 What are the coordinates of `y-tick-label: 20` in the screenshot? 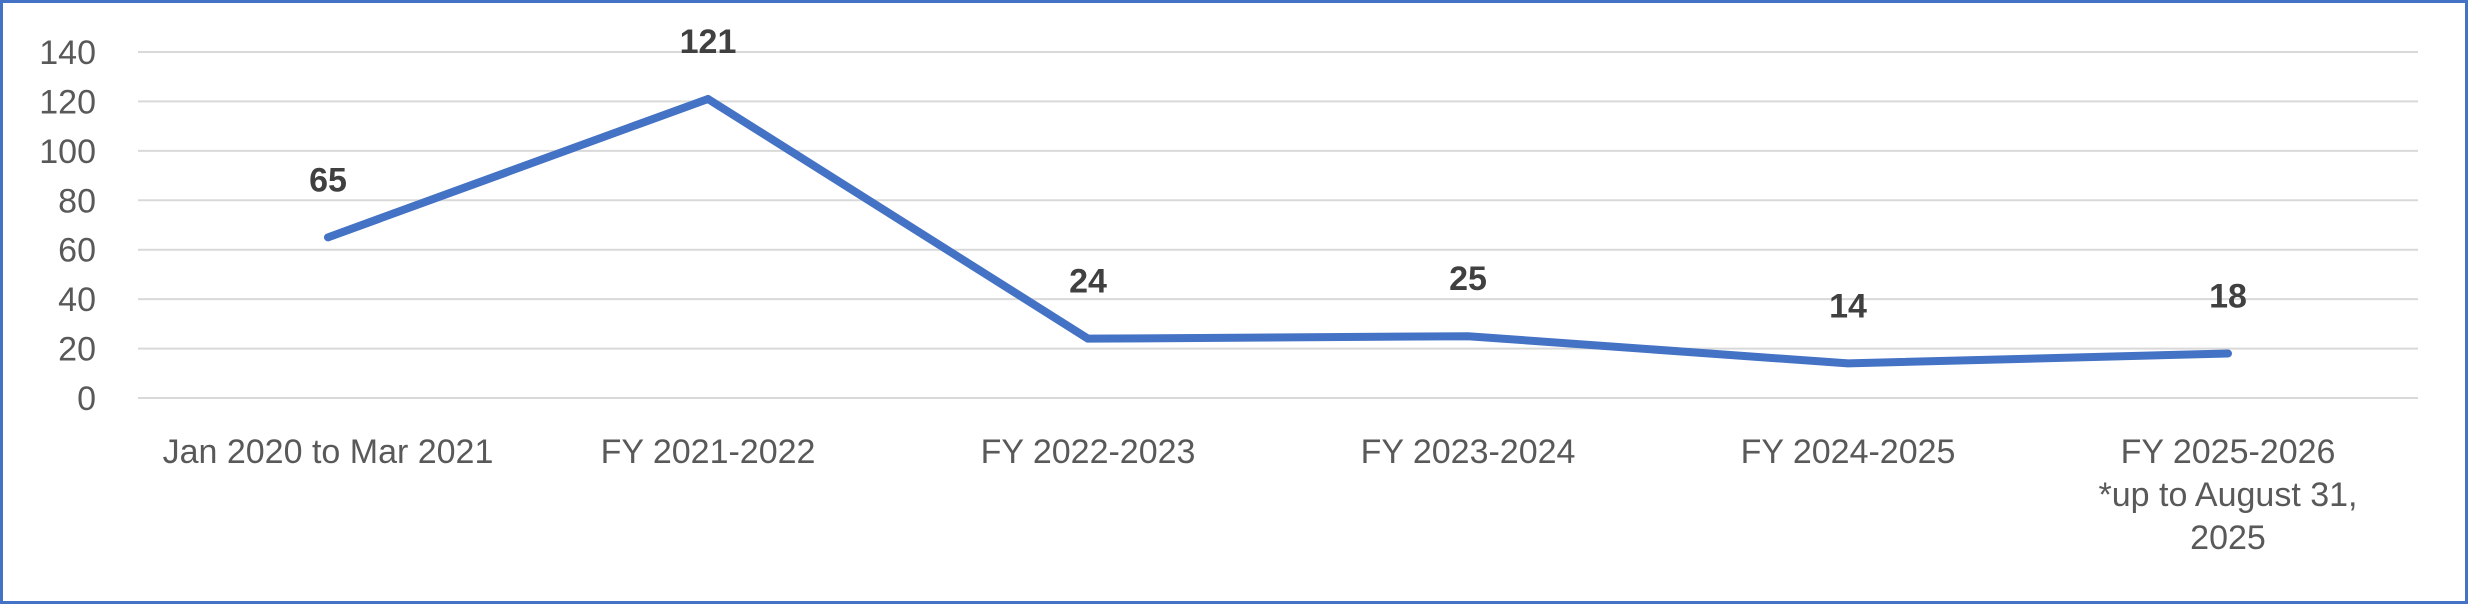 It's located at (77, 350).